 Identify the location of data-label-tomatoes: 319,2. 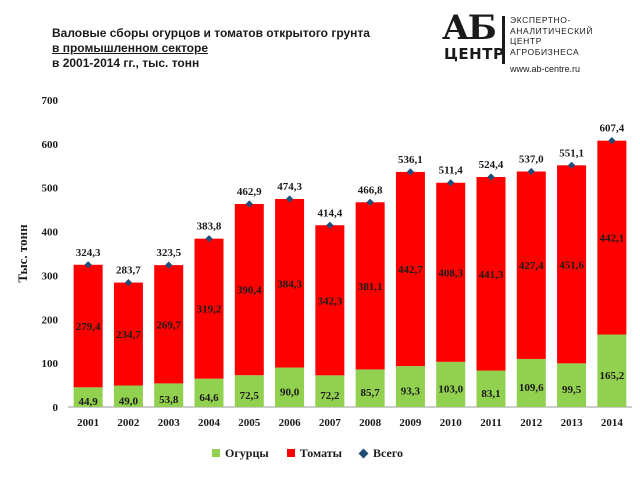
(209, 310).